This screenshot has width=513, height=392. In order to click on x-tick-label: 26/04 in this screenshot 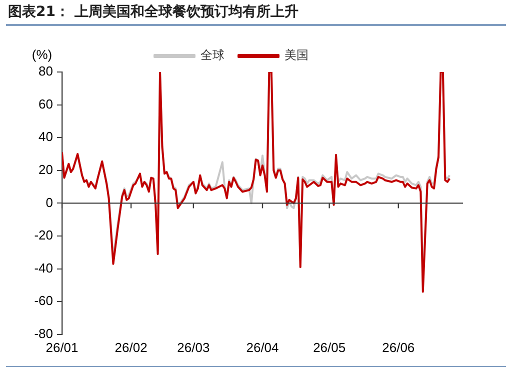, I will do `click(262, 347)`.